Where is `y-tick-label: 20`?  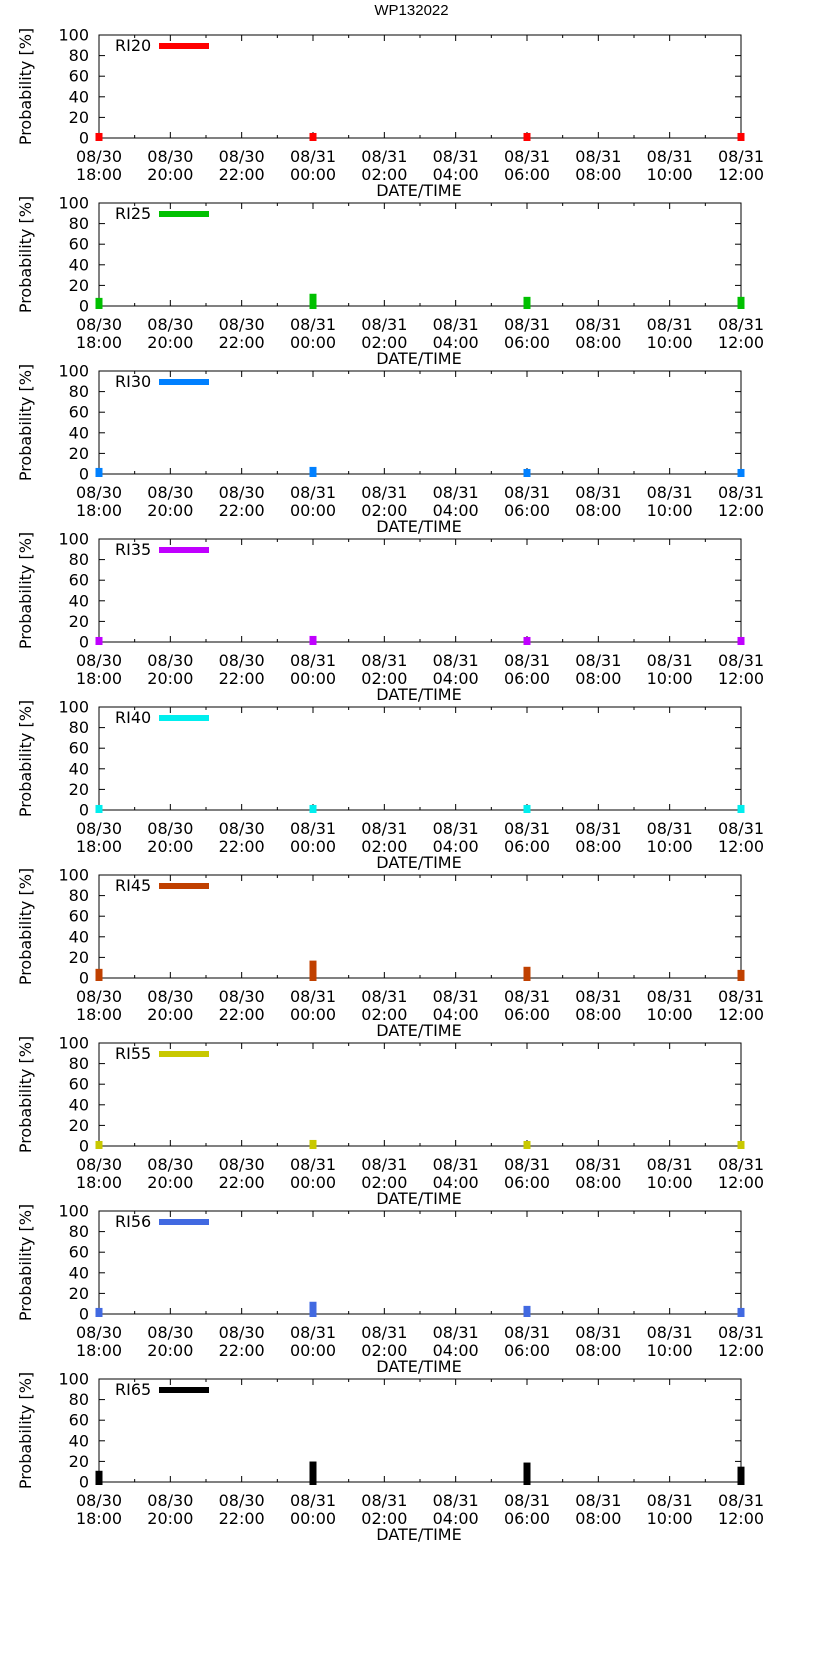
y-tick-label: 20 is located at coordinates (79, 1293).